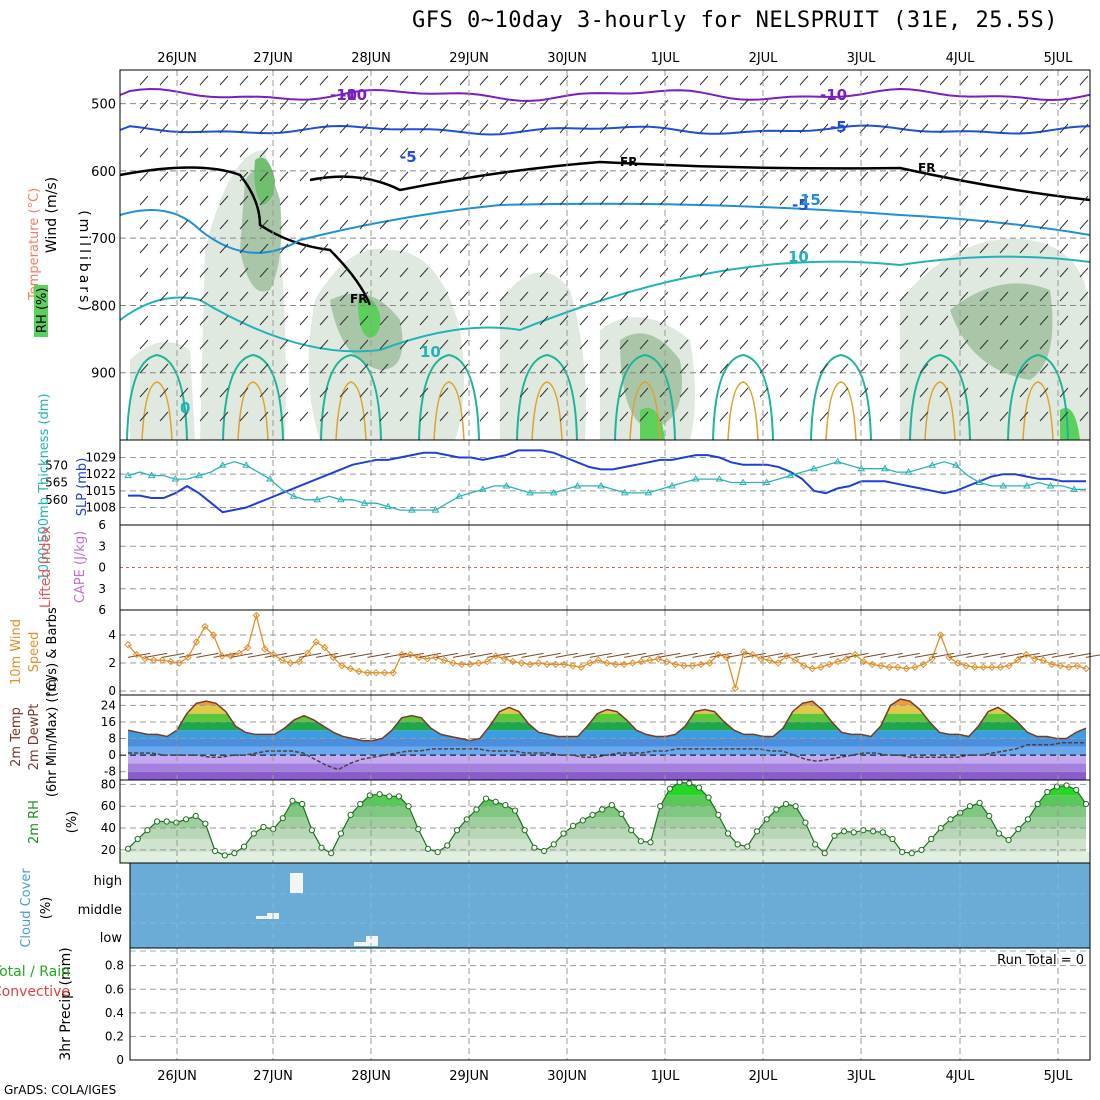  What do you see at coordinates (666, 58) in the screenshot?
I see `x-tick-label-top: 1JUL` at bounding box center [666, 58].